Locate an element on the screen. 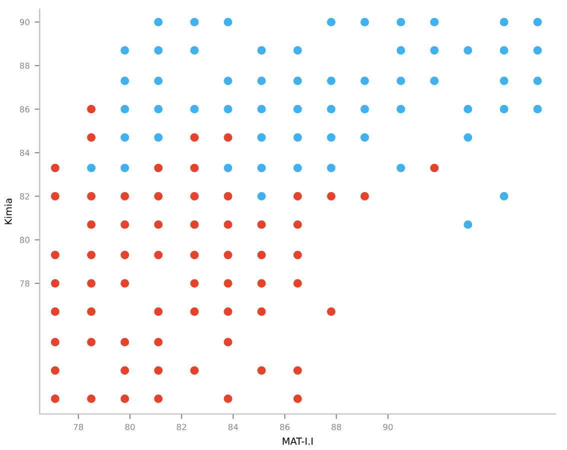 The image size is (567, 450). x-tick-label: 84 is located at coordinates (233, 427).